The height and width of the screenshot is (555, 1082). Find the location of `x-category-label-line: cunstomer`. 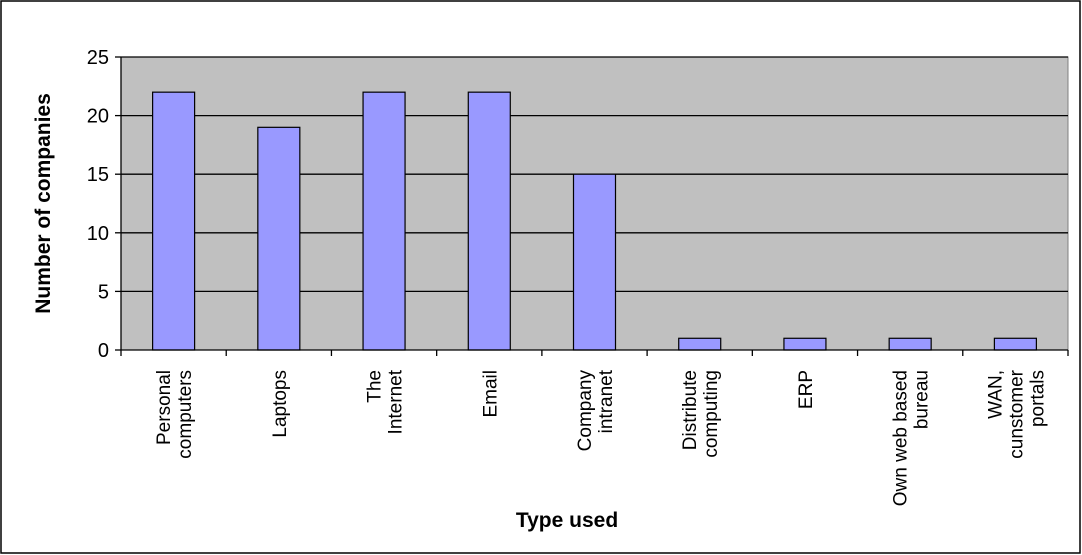

x-category-label-line: cunstomer is located at coordinates (1016, 413).